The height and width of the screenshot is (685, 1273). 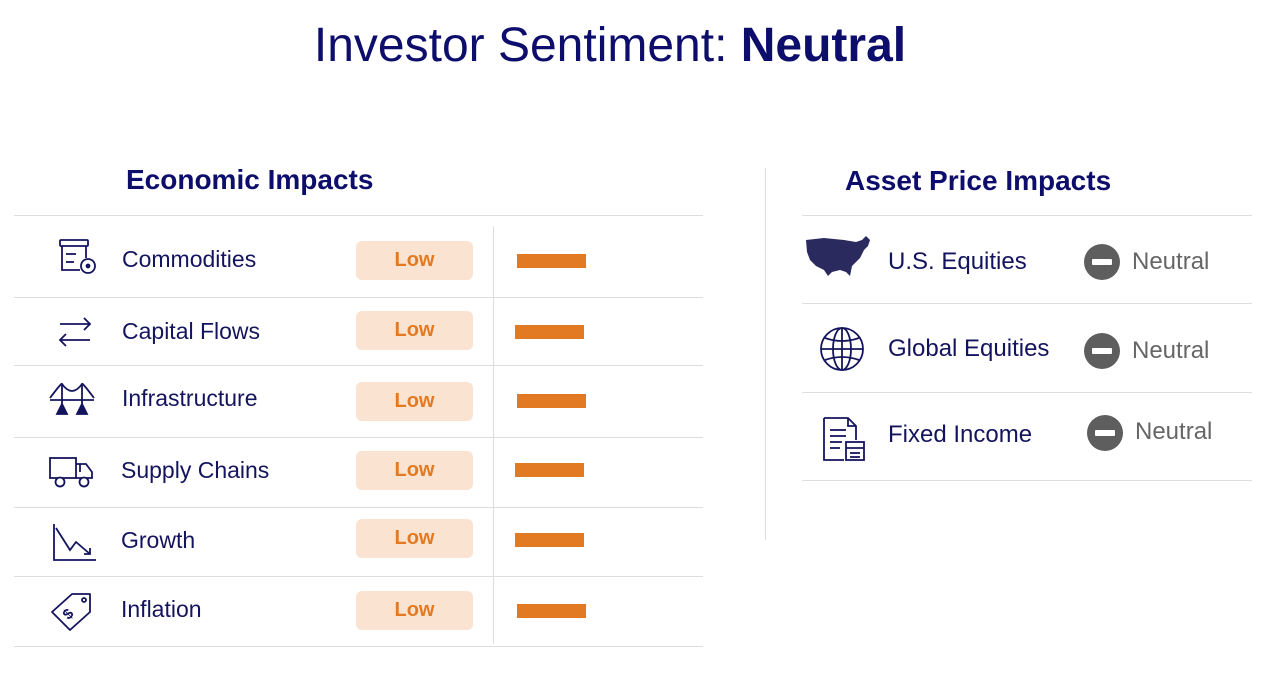 What do you see at coordinates (414, 538) in the screenshot?
I see `impact-badge-growth: Low` at bounding box center [414, 538].